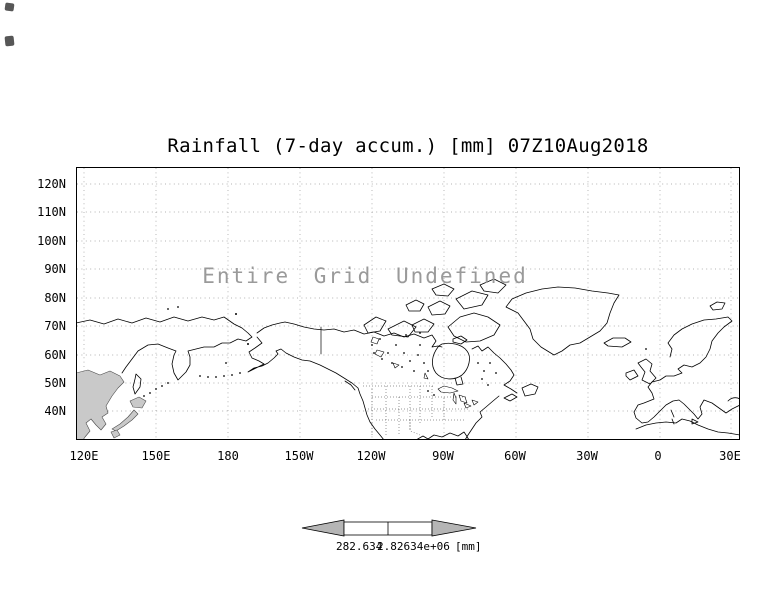 The width and height of the screenshot is (784, 612). What do you see at coordinates (111, 404) in the screenshot?
I see `shaded-land-asia` at bounding box center [111, 404].